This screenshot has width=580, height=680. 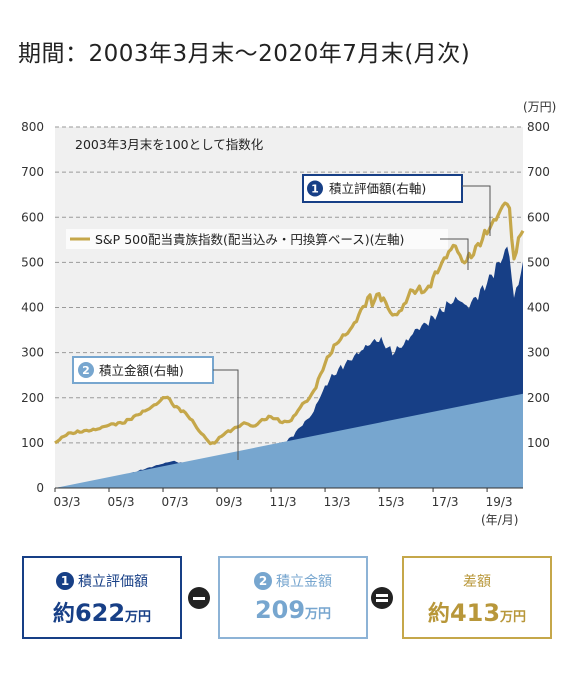 What do you see at coordinates (138, 617) in the screenshot?
I see `valuation-unit: 万円` at bounding box center [138, 617].